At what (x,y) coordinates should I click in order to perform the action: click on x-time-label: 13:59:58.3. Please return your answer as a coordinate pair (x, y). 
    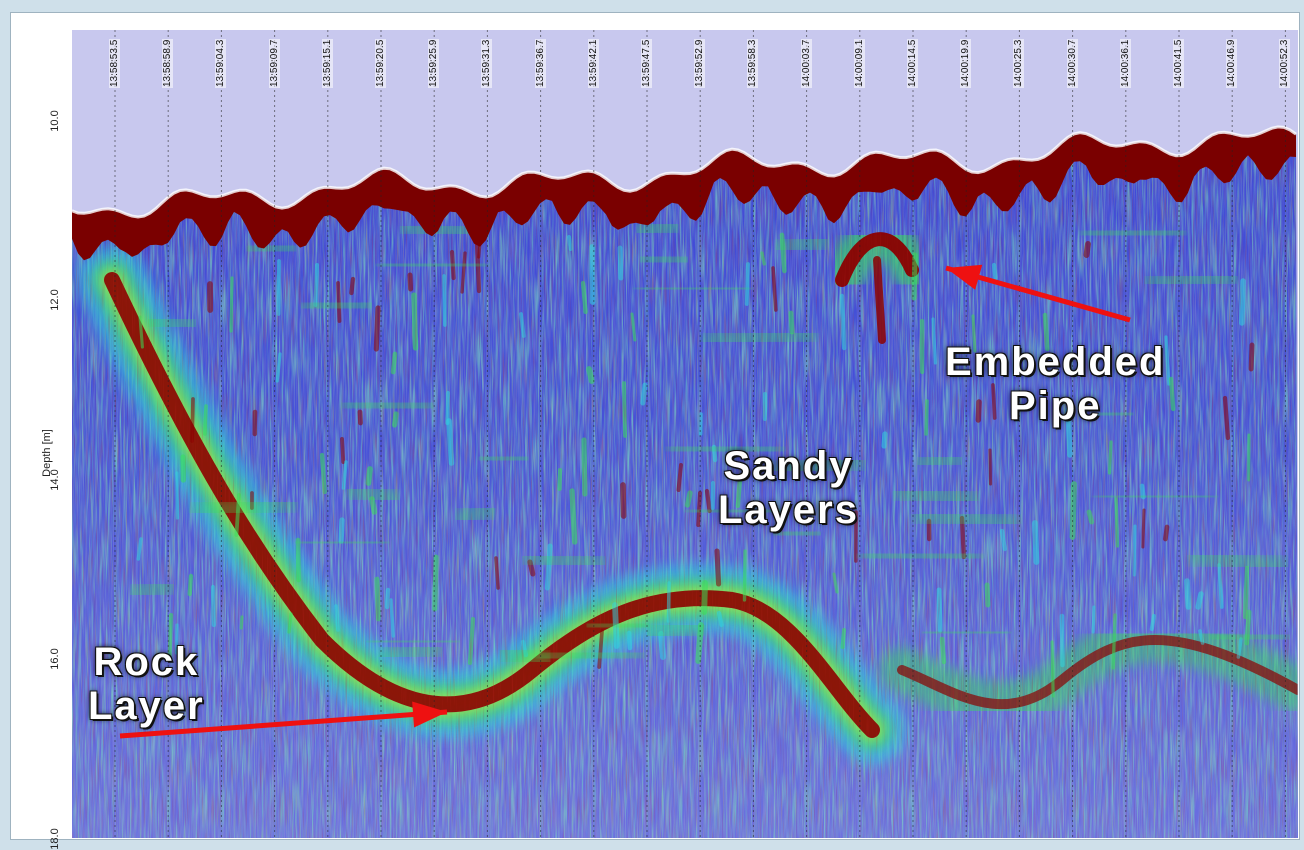
    Looking at the image, I should click on (752, 63).